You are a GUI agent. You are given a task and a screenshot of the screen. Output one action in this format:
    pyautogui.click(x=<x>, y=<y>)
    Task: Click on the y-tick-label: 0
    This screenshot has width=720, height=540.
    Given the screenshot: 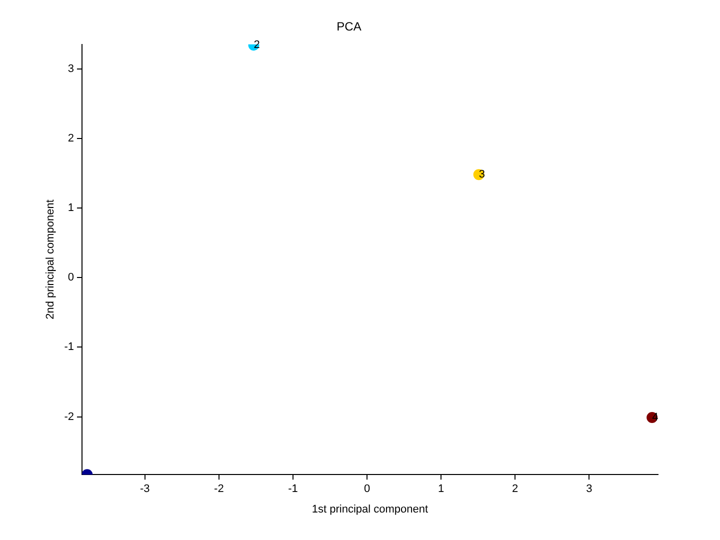 What is the action you would take?
    pyautogui.click(x=71, y=278)
    